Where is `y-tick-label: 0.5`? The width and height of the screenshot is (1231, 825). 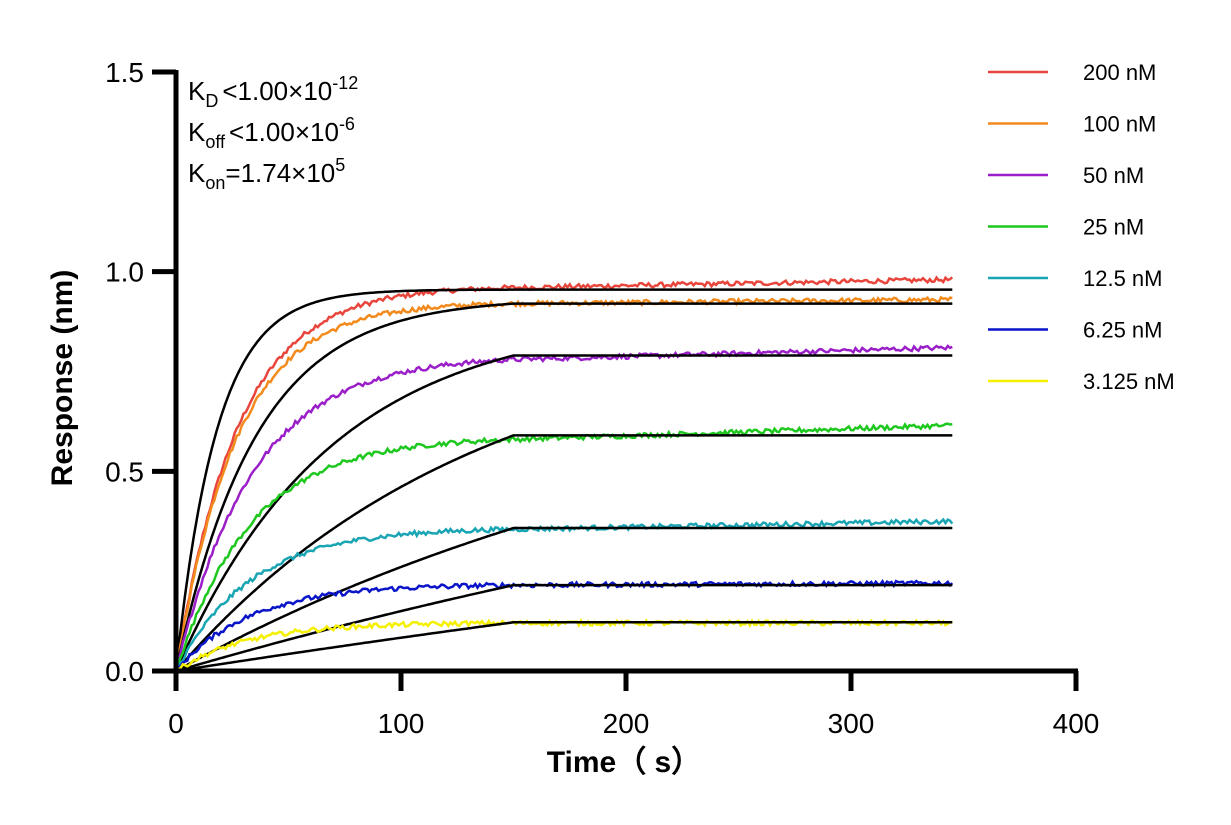
y-tick-label: 0.5 is located at coordinates (124, 471).